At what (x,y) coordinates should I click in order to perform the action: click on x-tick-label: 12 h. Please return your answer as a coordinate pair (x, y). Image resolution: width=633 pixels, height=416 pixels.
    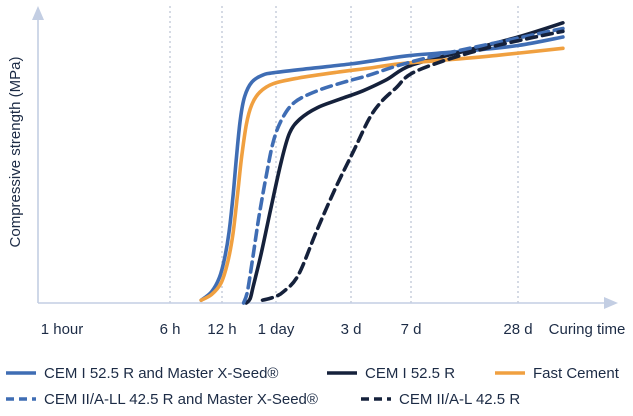
    Looking at the image, I should click on (221, 329).